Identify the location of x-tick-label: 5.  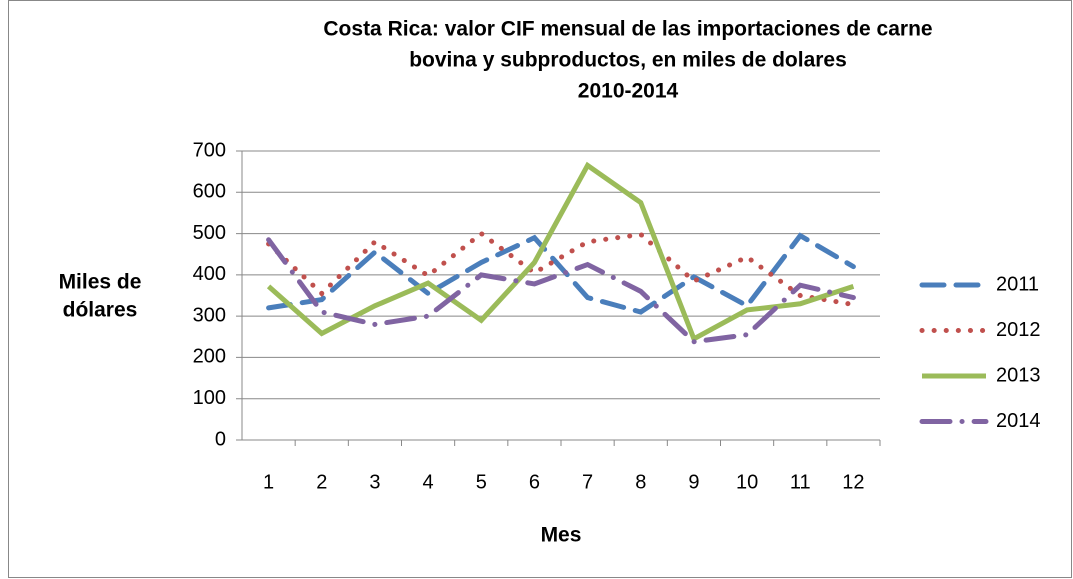
(481, 482).